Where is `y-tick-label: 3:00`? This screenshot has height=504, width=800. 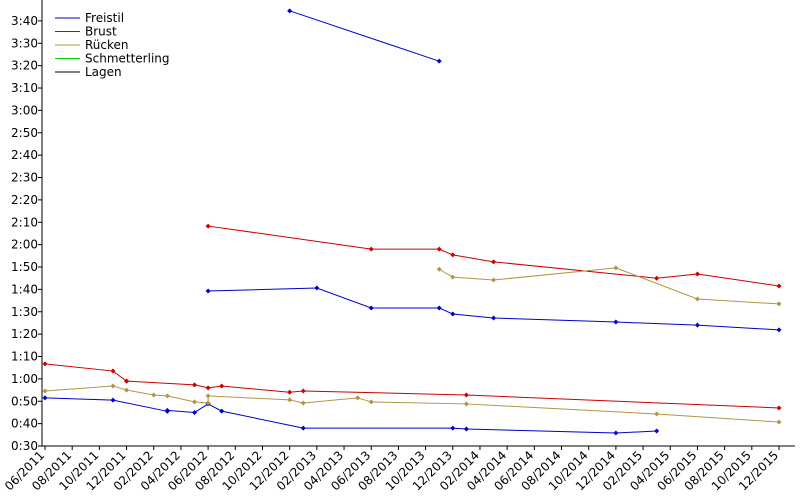
y-tick-label: 3:00 is located at coordinates (24, 110).